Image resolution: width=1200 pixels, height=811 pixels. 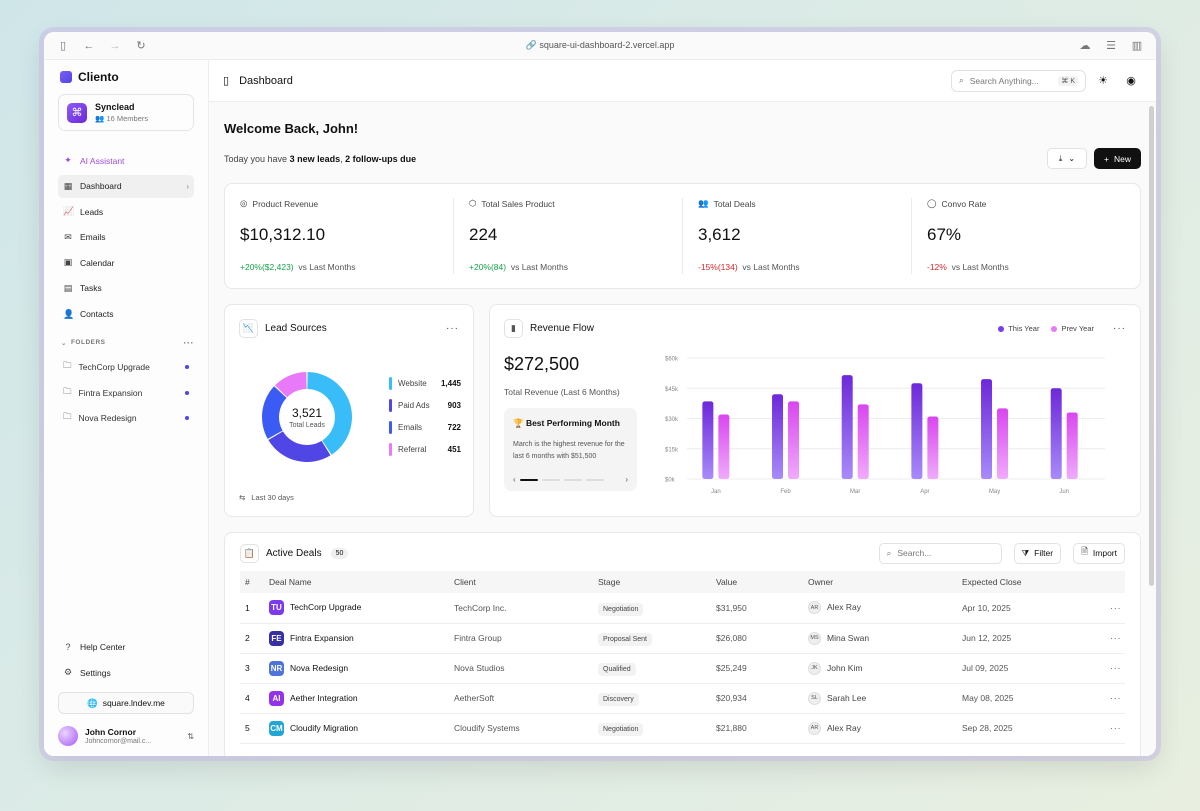 What do you see at coordinates (276, 698) in the screenshot?
I see `deal-badge: AI` at bounding box center [276, 698].